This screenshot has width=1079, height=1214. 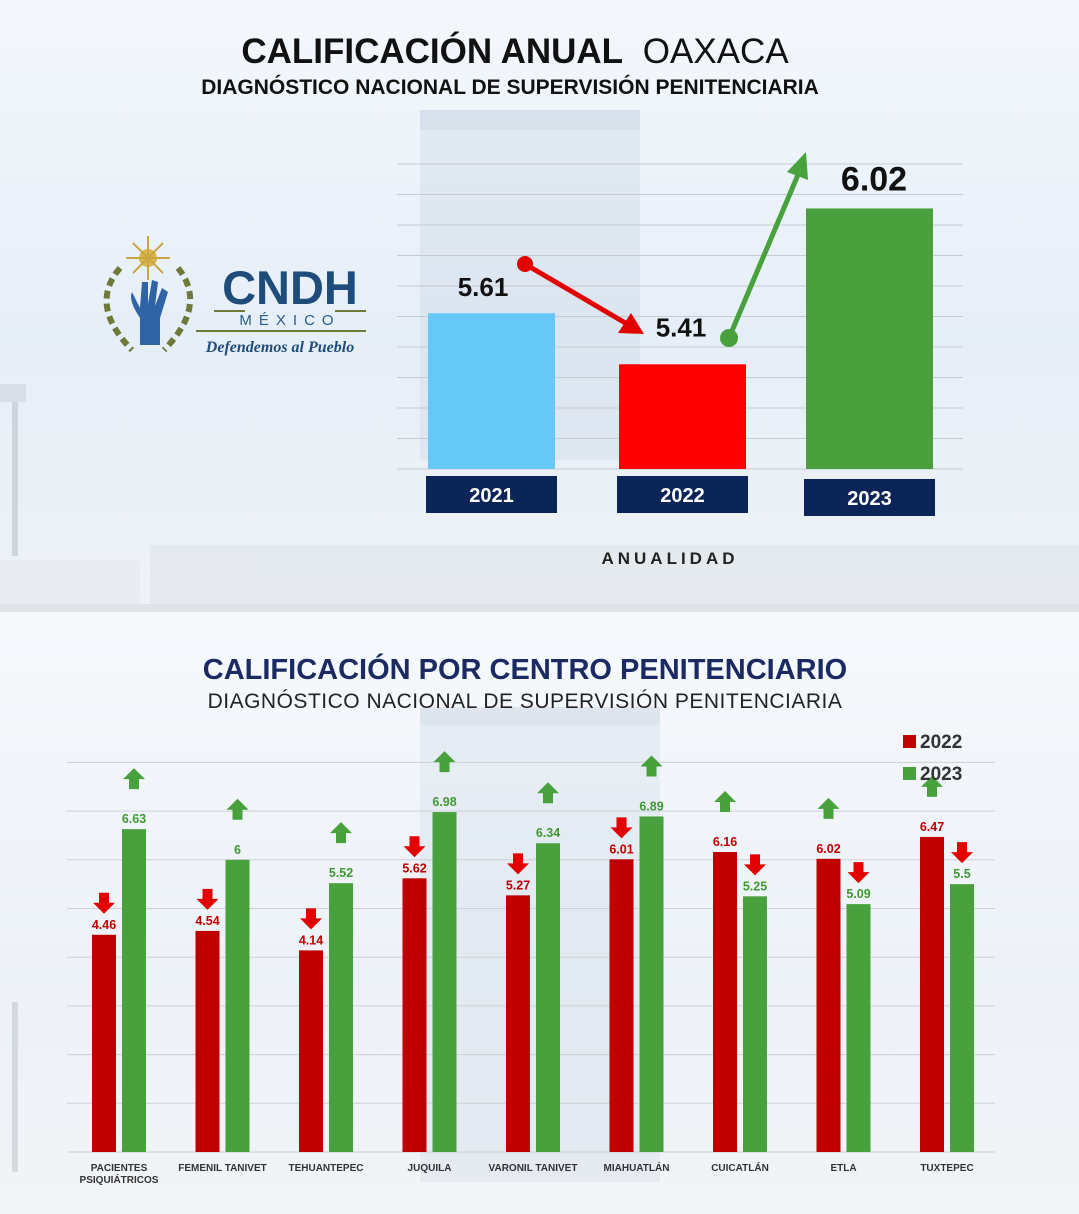 What do you see at coordinates (651, 806) in the screenshot?
I see `bottom-value-label: 6.89` at bounding box center [651, 806].